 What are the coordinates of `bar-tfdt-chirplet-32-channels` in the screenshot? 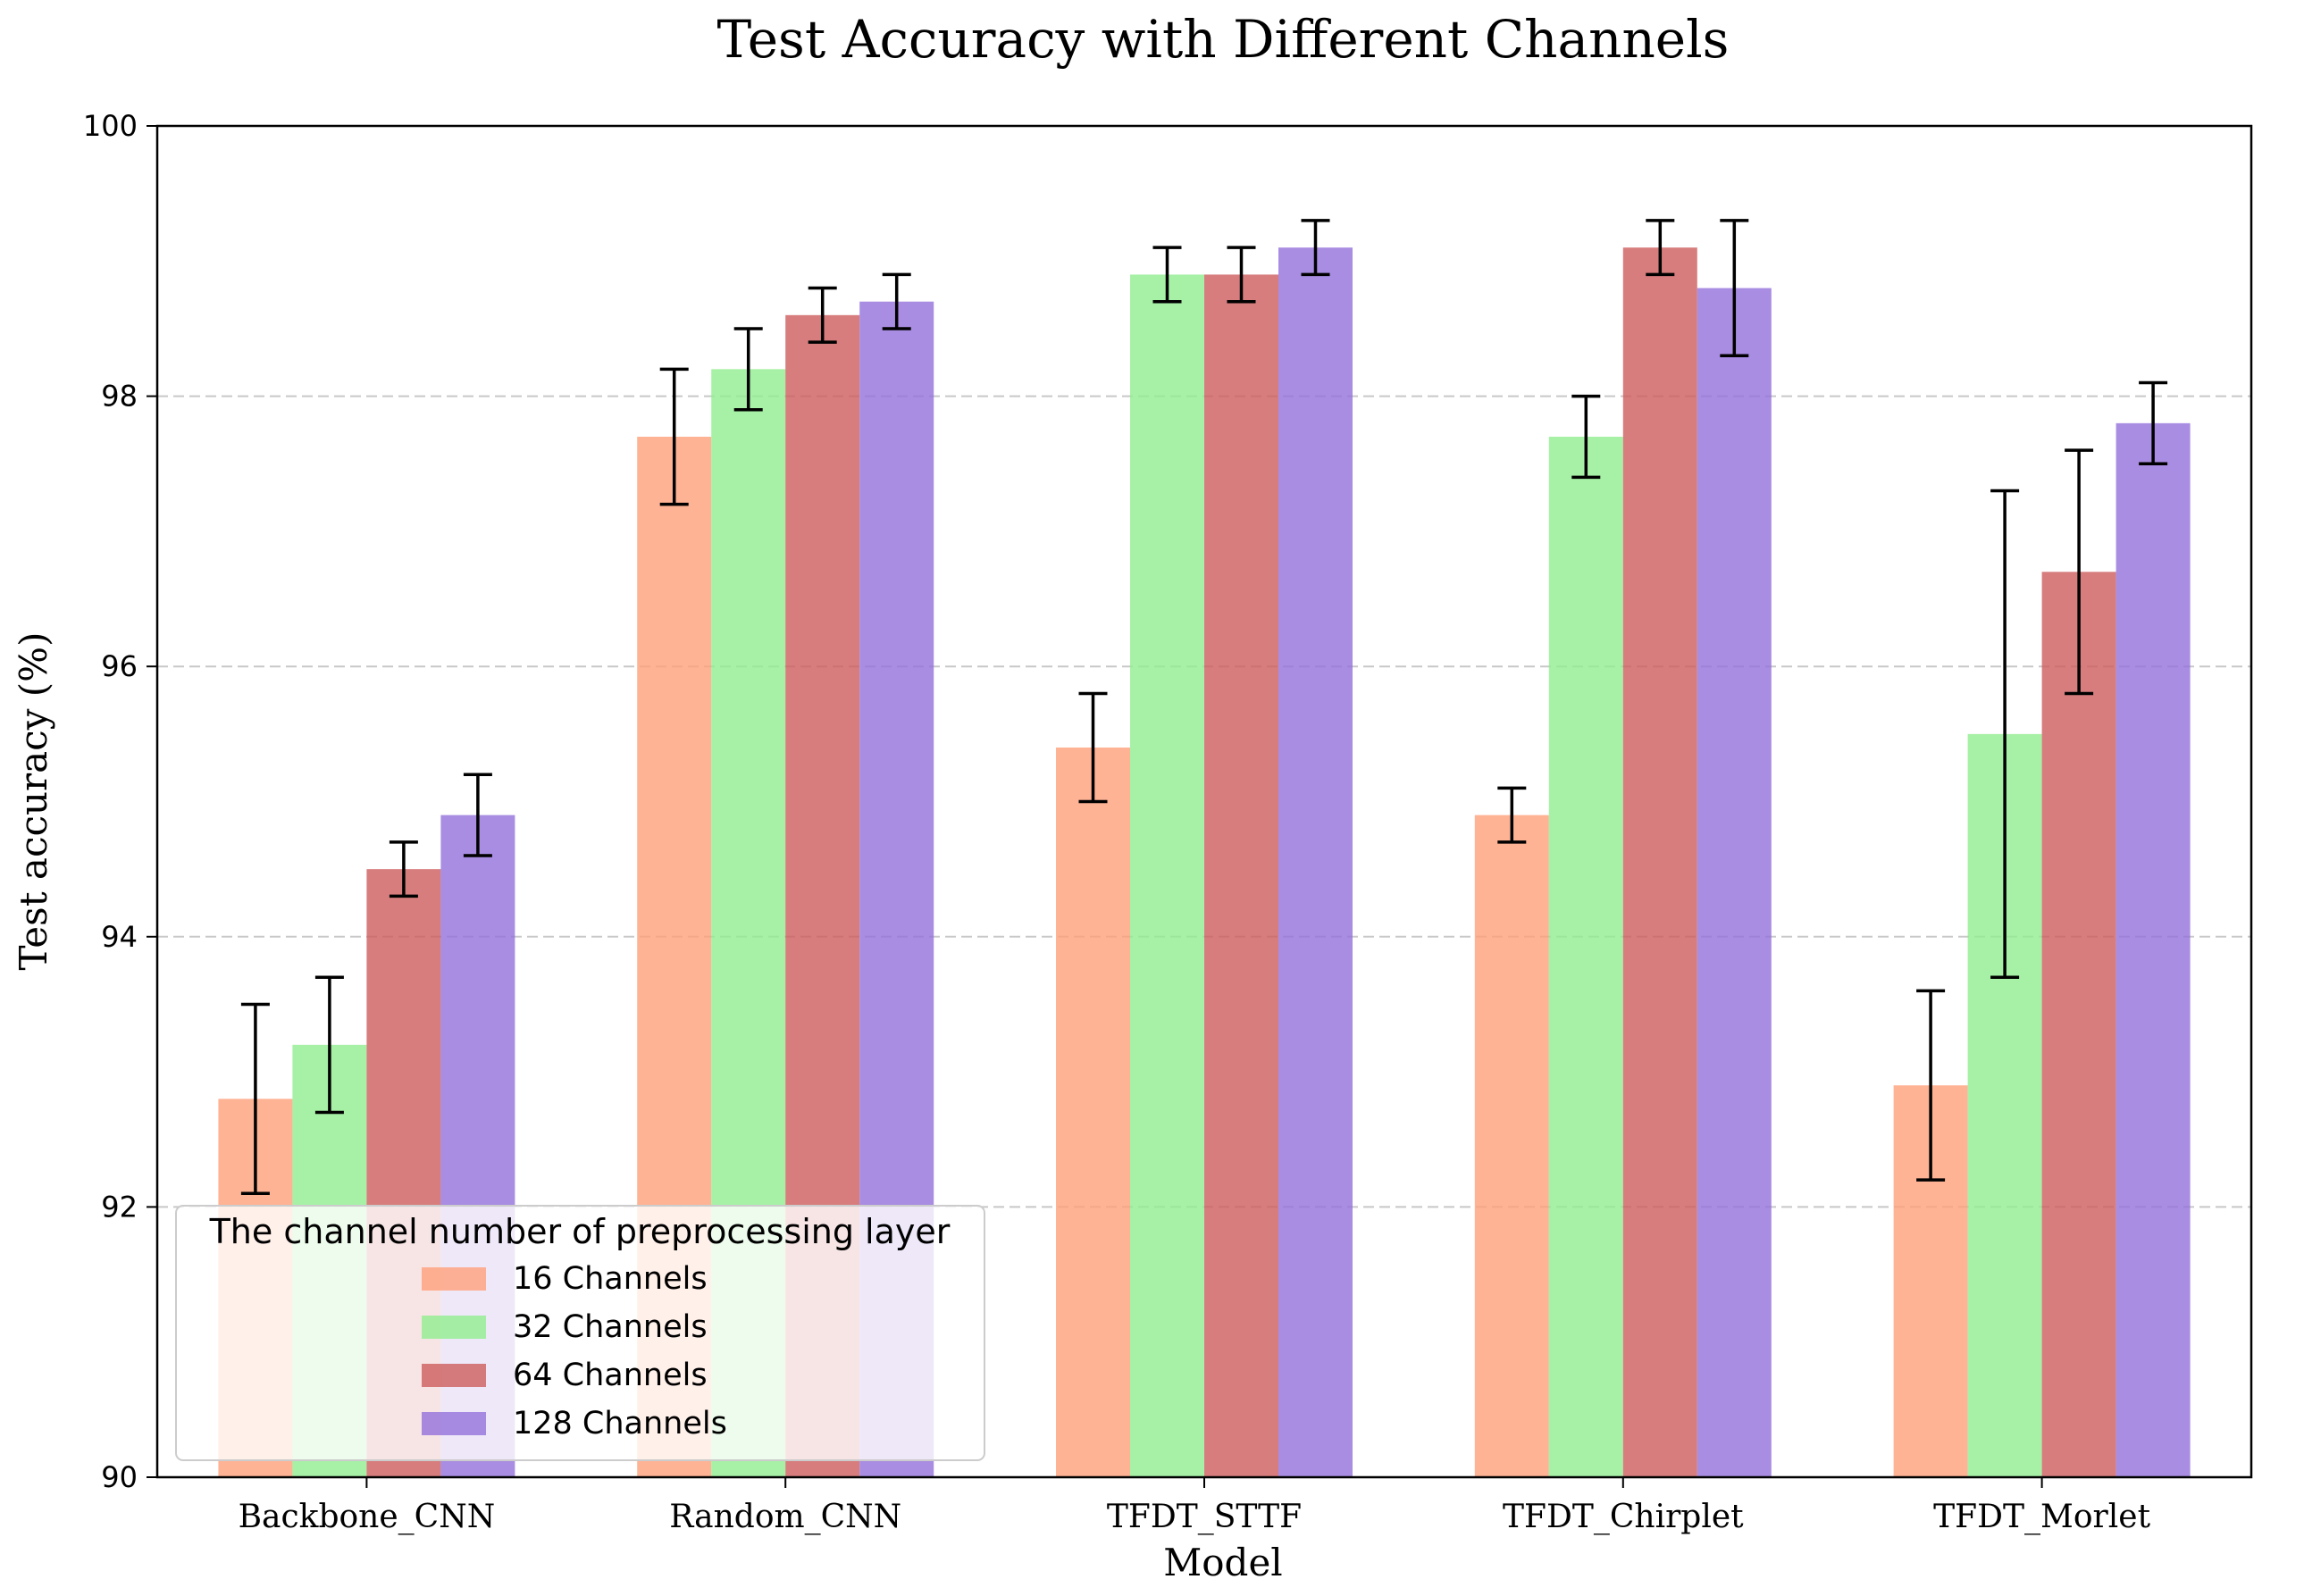 It's located at (1585, 956).